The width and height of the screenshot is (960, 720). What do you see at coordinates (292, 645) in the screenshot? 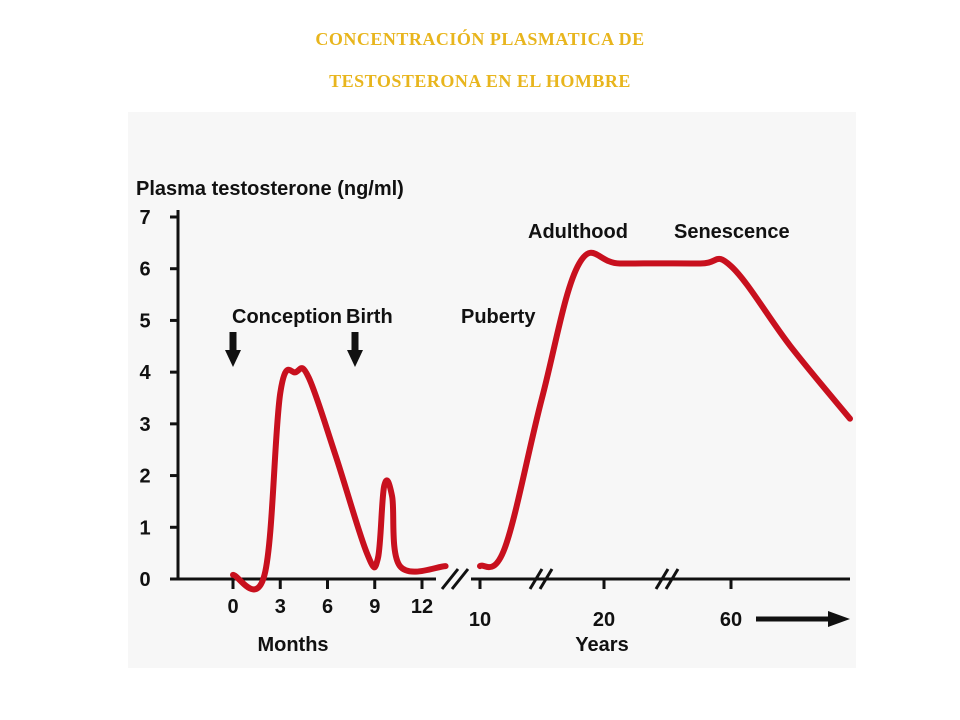
I see `x-axis-label-months: Months` at bounding box center [292, 645].